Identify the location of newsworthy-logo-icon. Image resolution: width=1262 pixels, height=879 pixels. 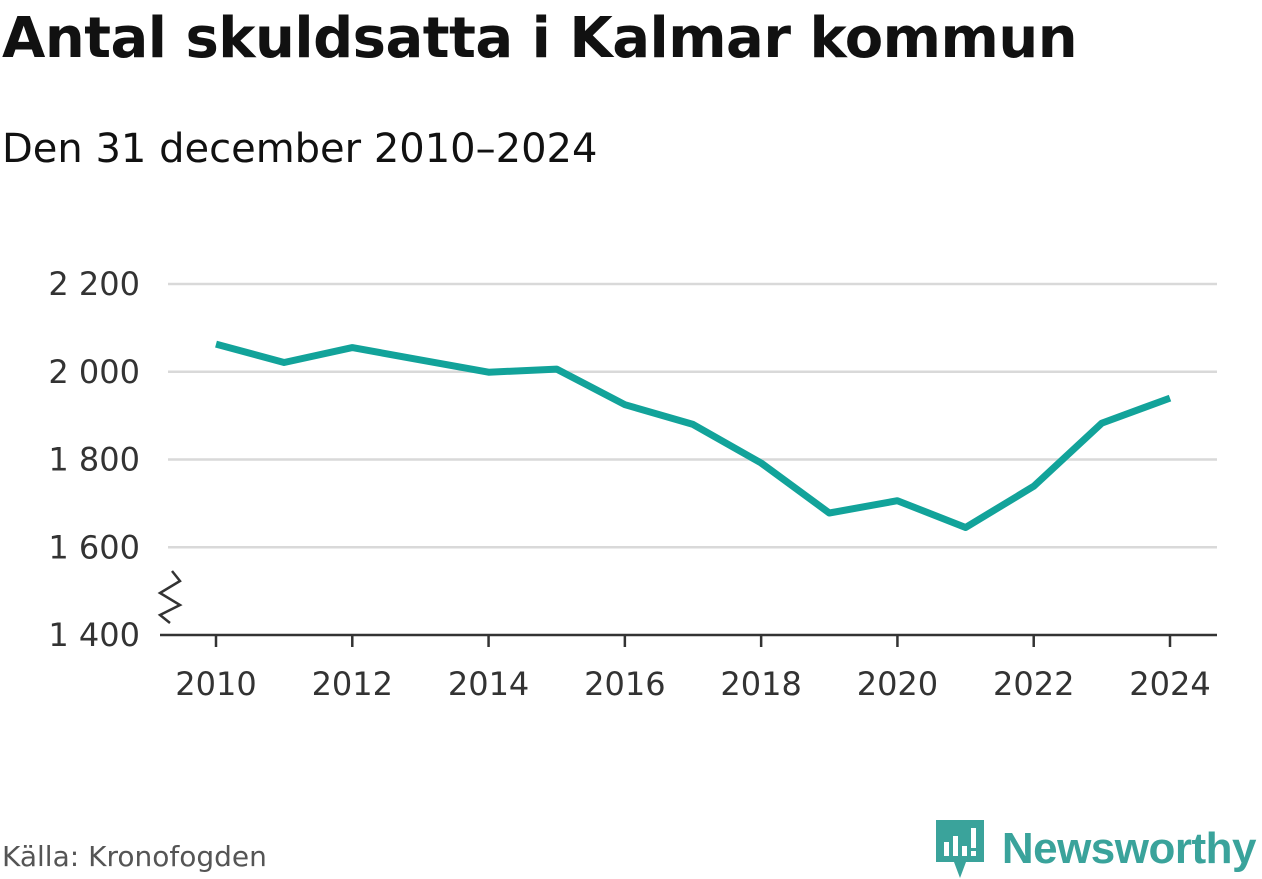
(959, 849).